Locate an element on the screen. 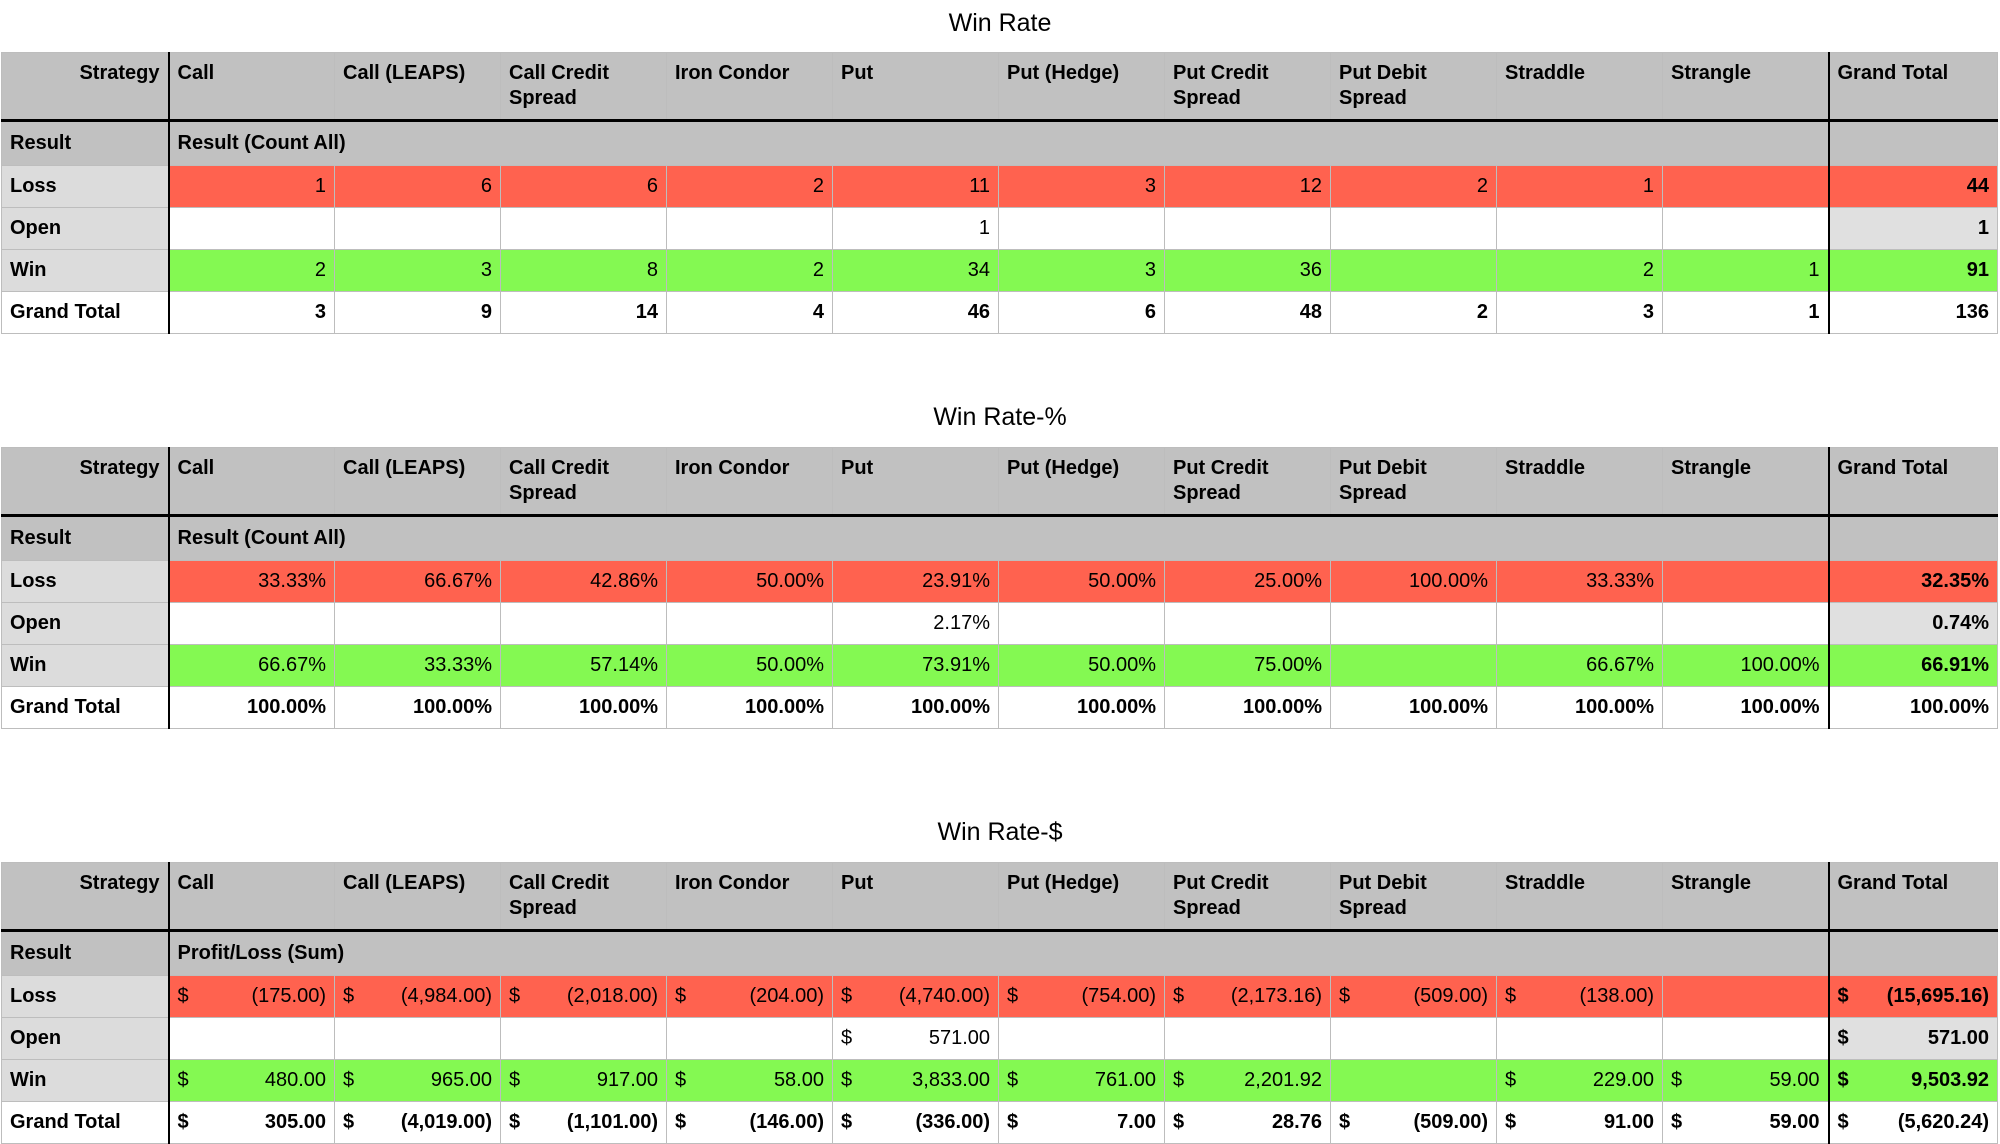  amount: 917.00 is located at coordinates (627, 1080).